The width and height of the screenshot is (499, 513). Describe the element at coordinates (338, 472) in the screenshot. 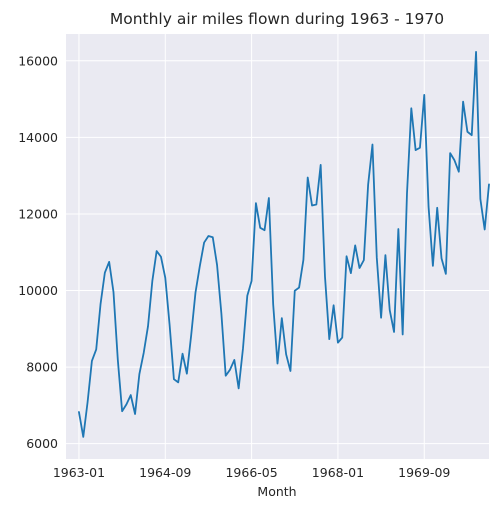

I see `x-tick-label: 1968-01` at that location.